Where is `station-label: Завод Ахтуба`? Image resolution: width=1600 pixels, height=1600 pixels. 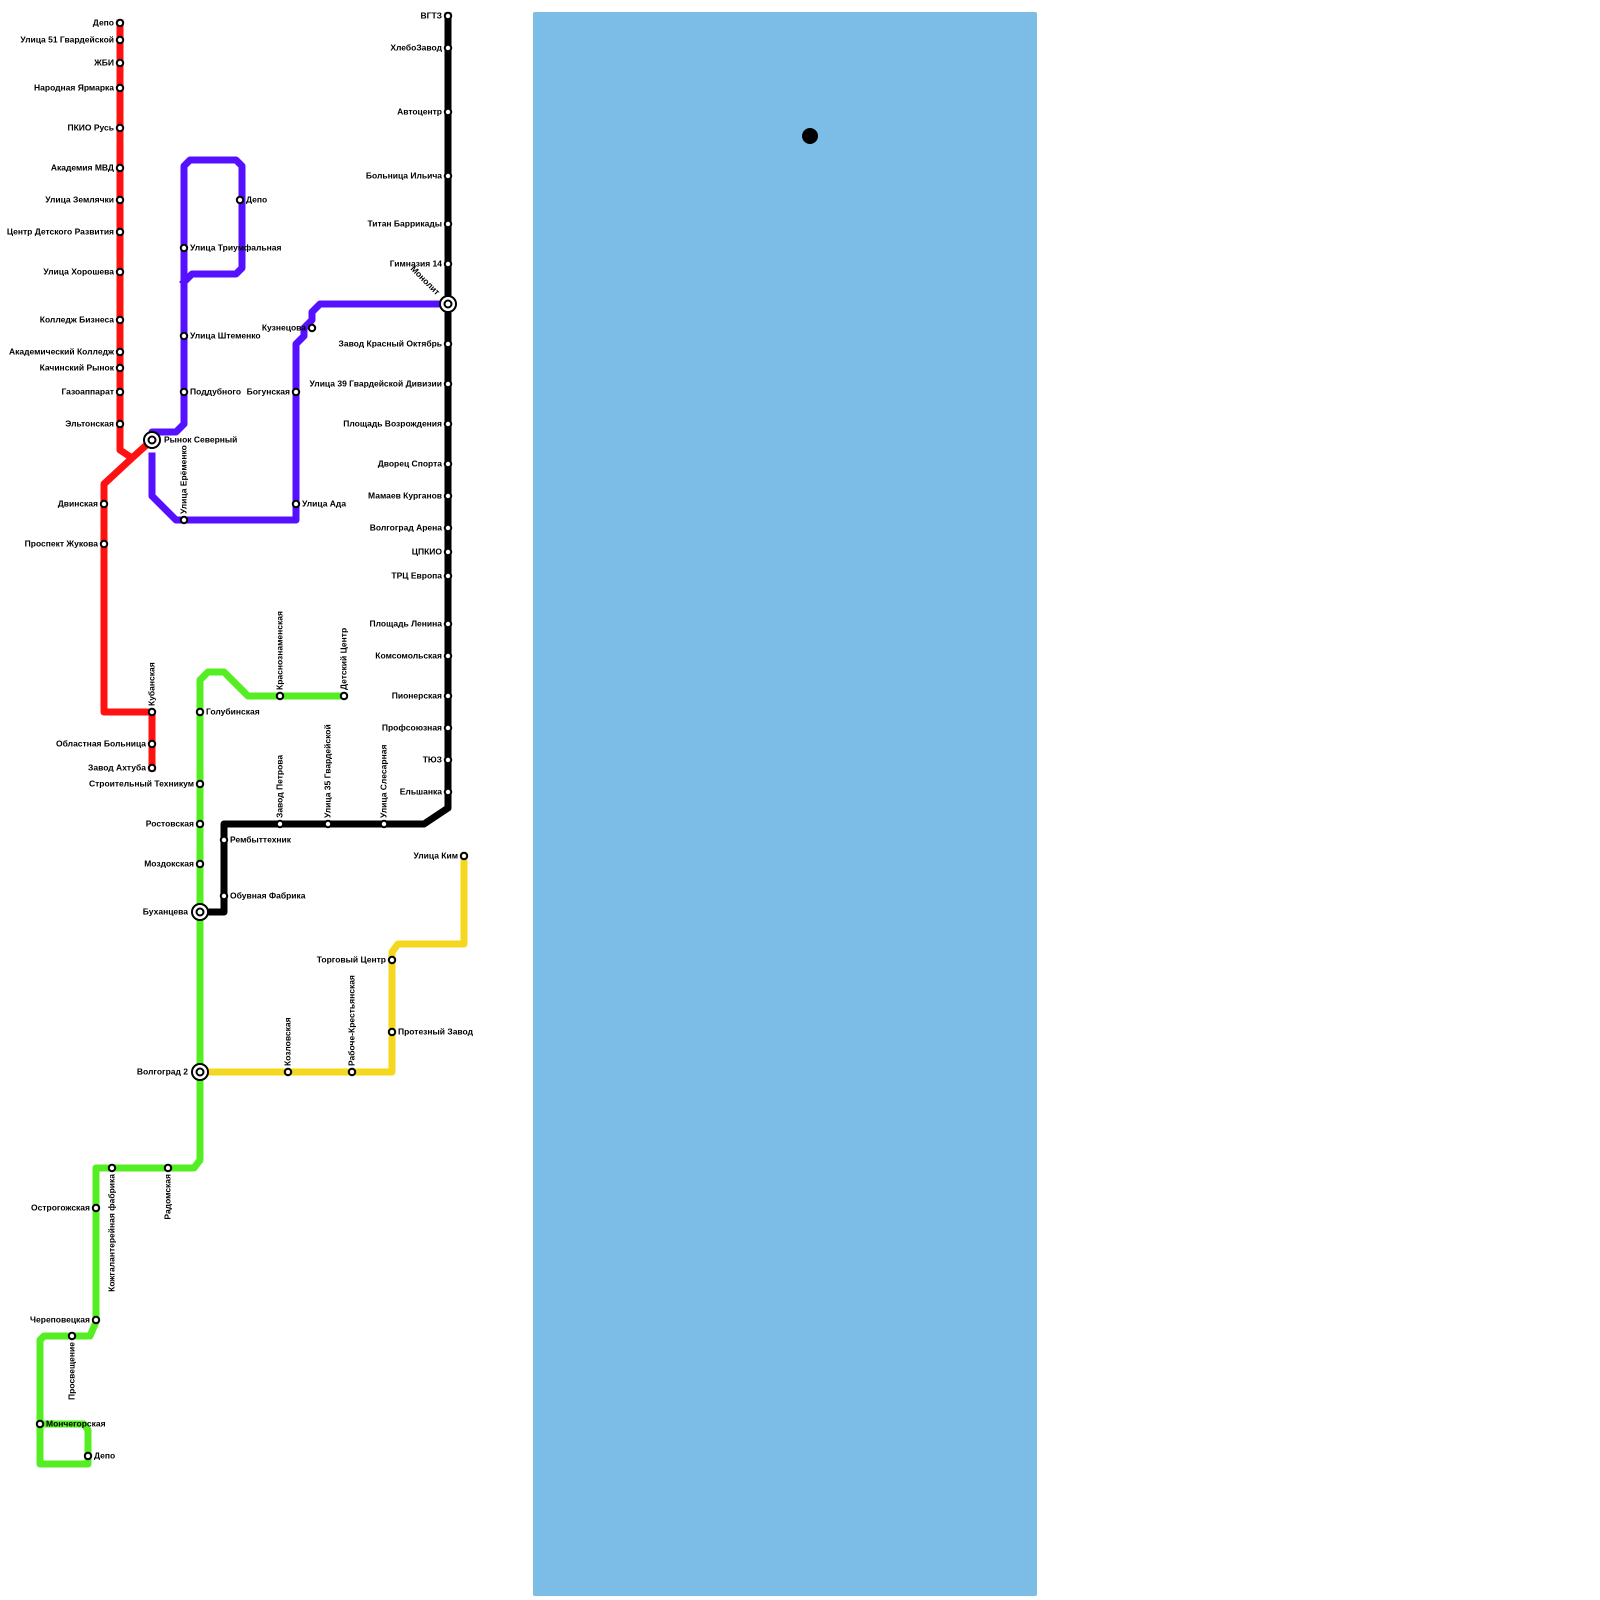 station-label: Завод Ахтуба is located at coordinates (117, 767).